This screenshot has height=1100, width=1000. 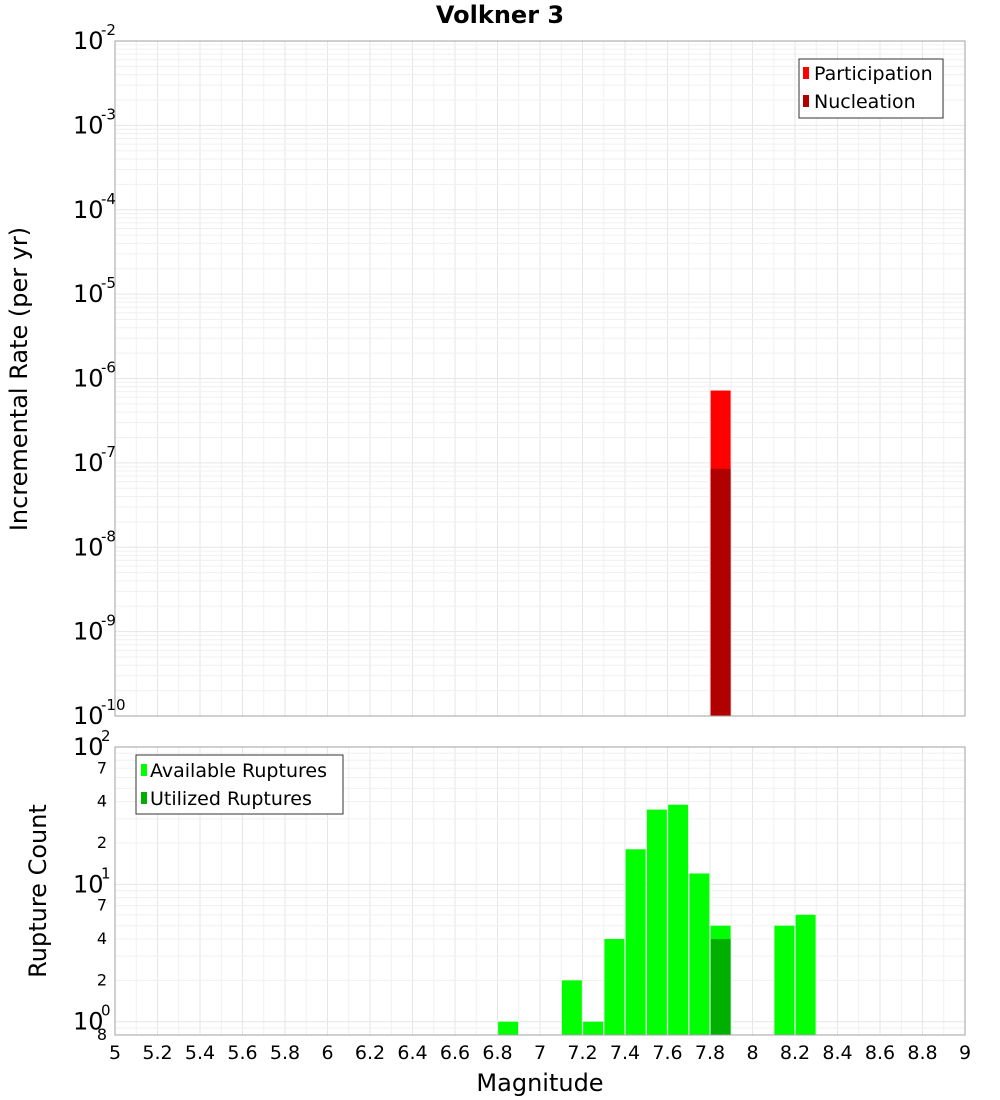 I want to click on x-tick-label: 5.2, so click(x=157, y=1053).